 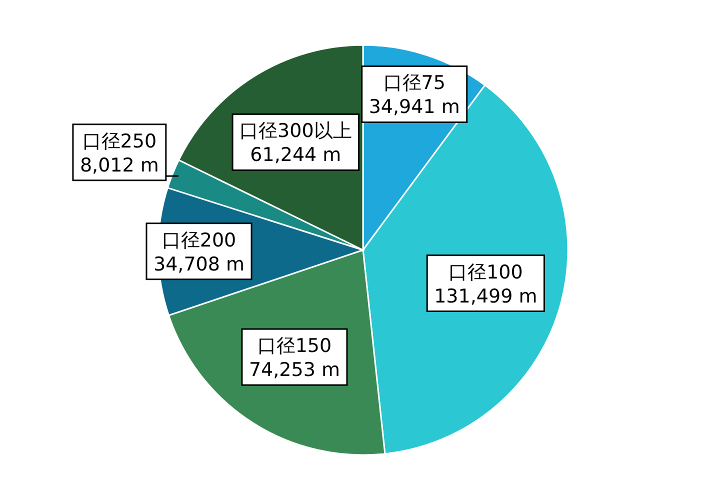 What do you see at coordinates (486, 296) in the screenshot?
I see `data-label: 131,499 m` at bounding box center [486, 296].